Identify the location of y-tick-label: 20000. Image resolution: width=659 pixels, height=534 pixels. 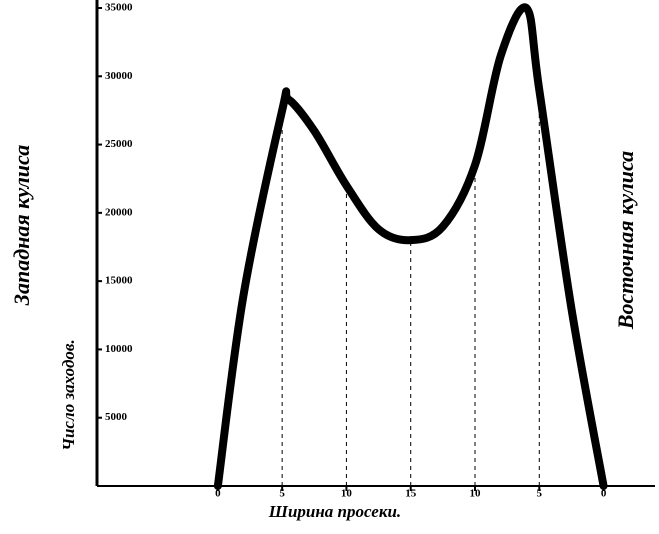
(119, 212).